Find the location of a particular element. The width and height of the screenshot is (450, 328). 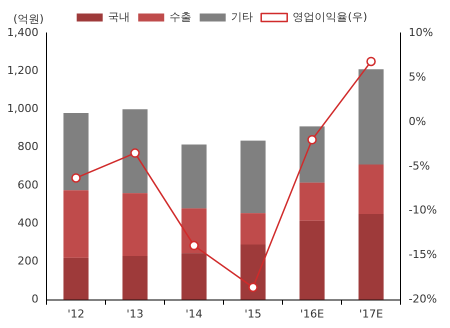

y-tick-label: 600 is located at coordinates (27, 185).